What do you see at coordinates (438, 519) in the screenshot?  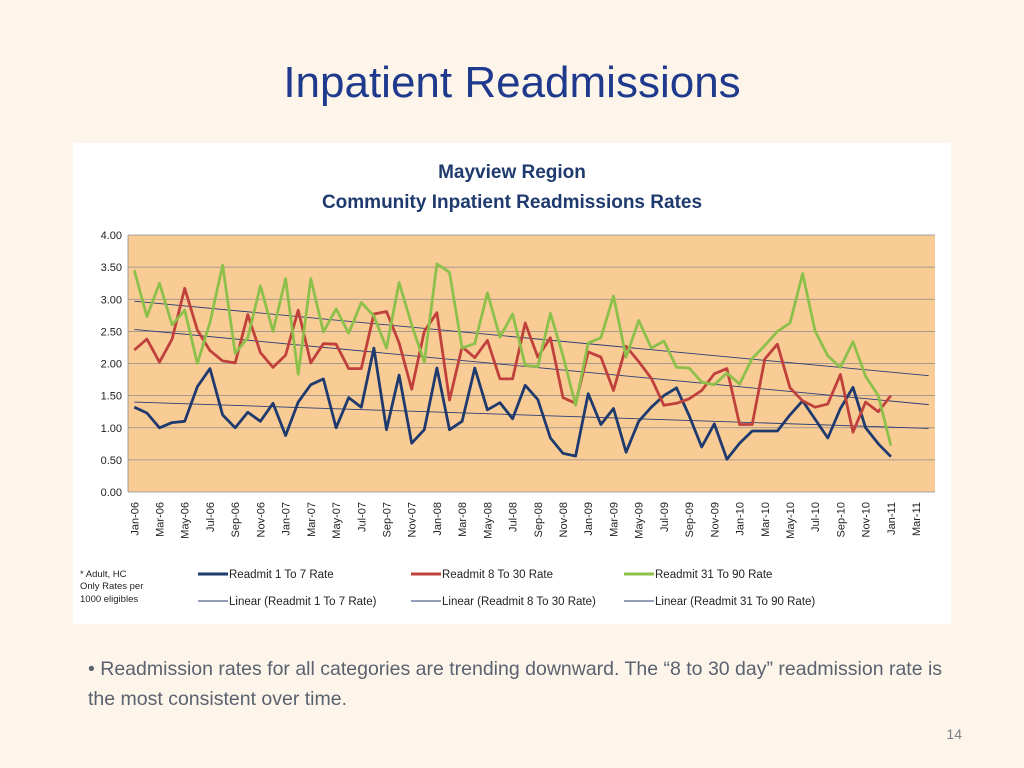 I see `x-tick-label: Jan-08` at bounding box center [438, 519].